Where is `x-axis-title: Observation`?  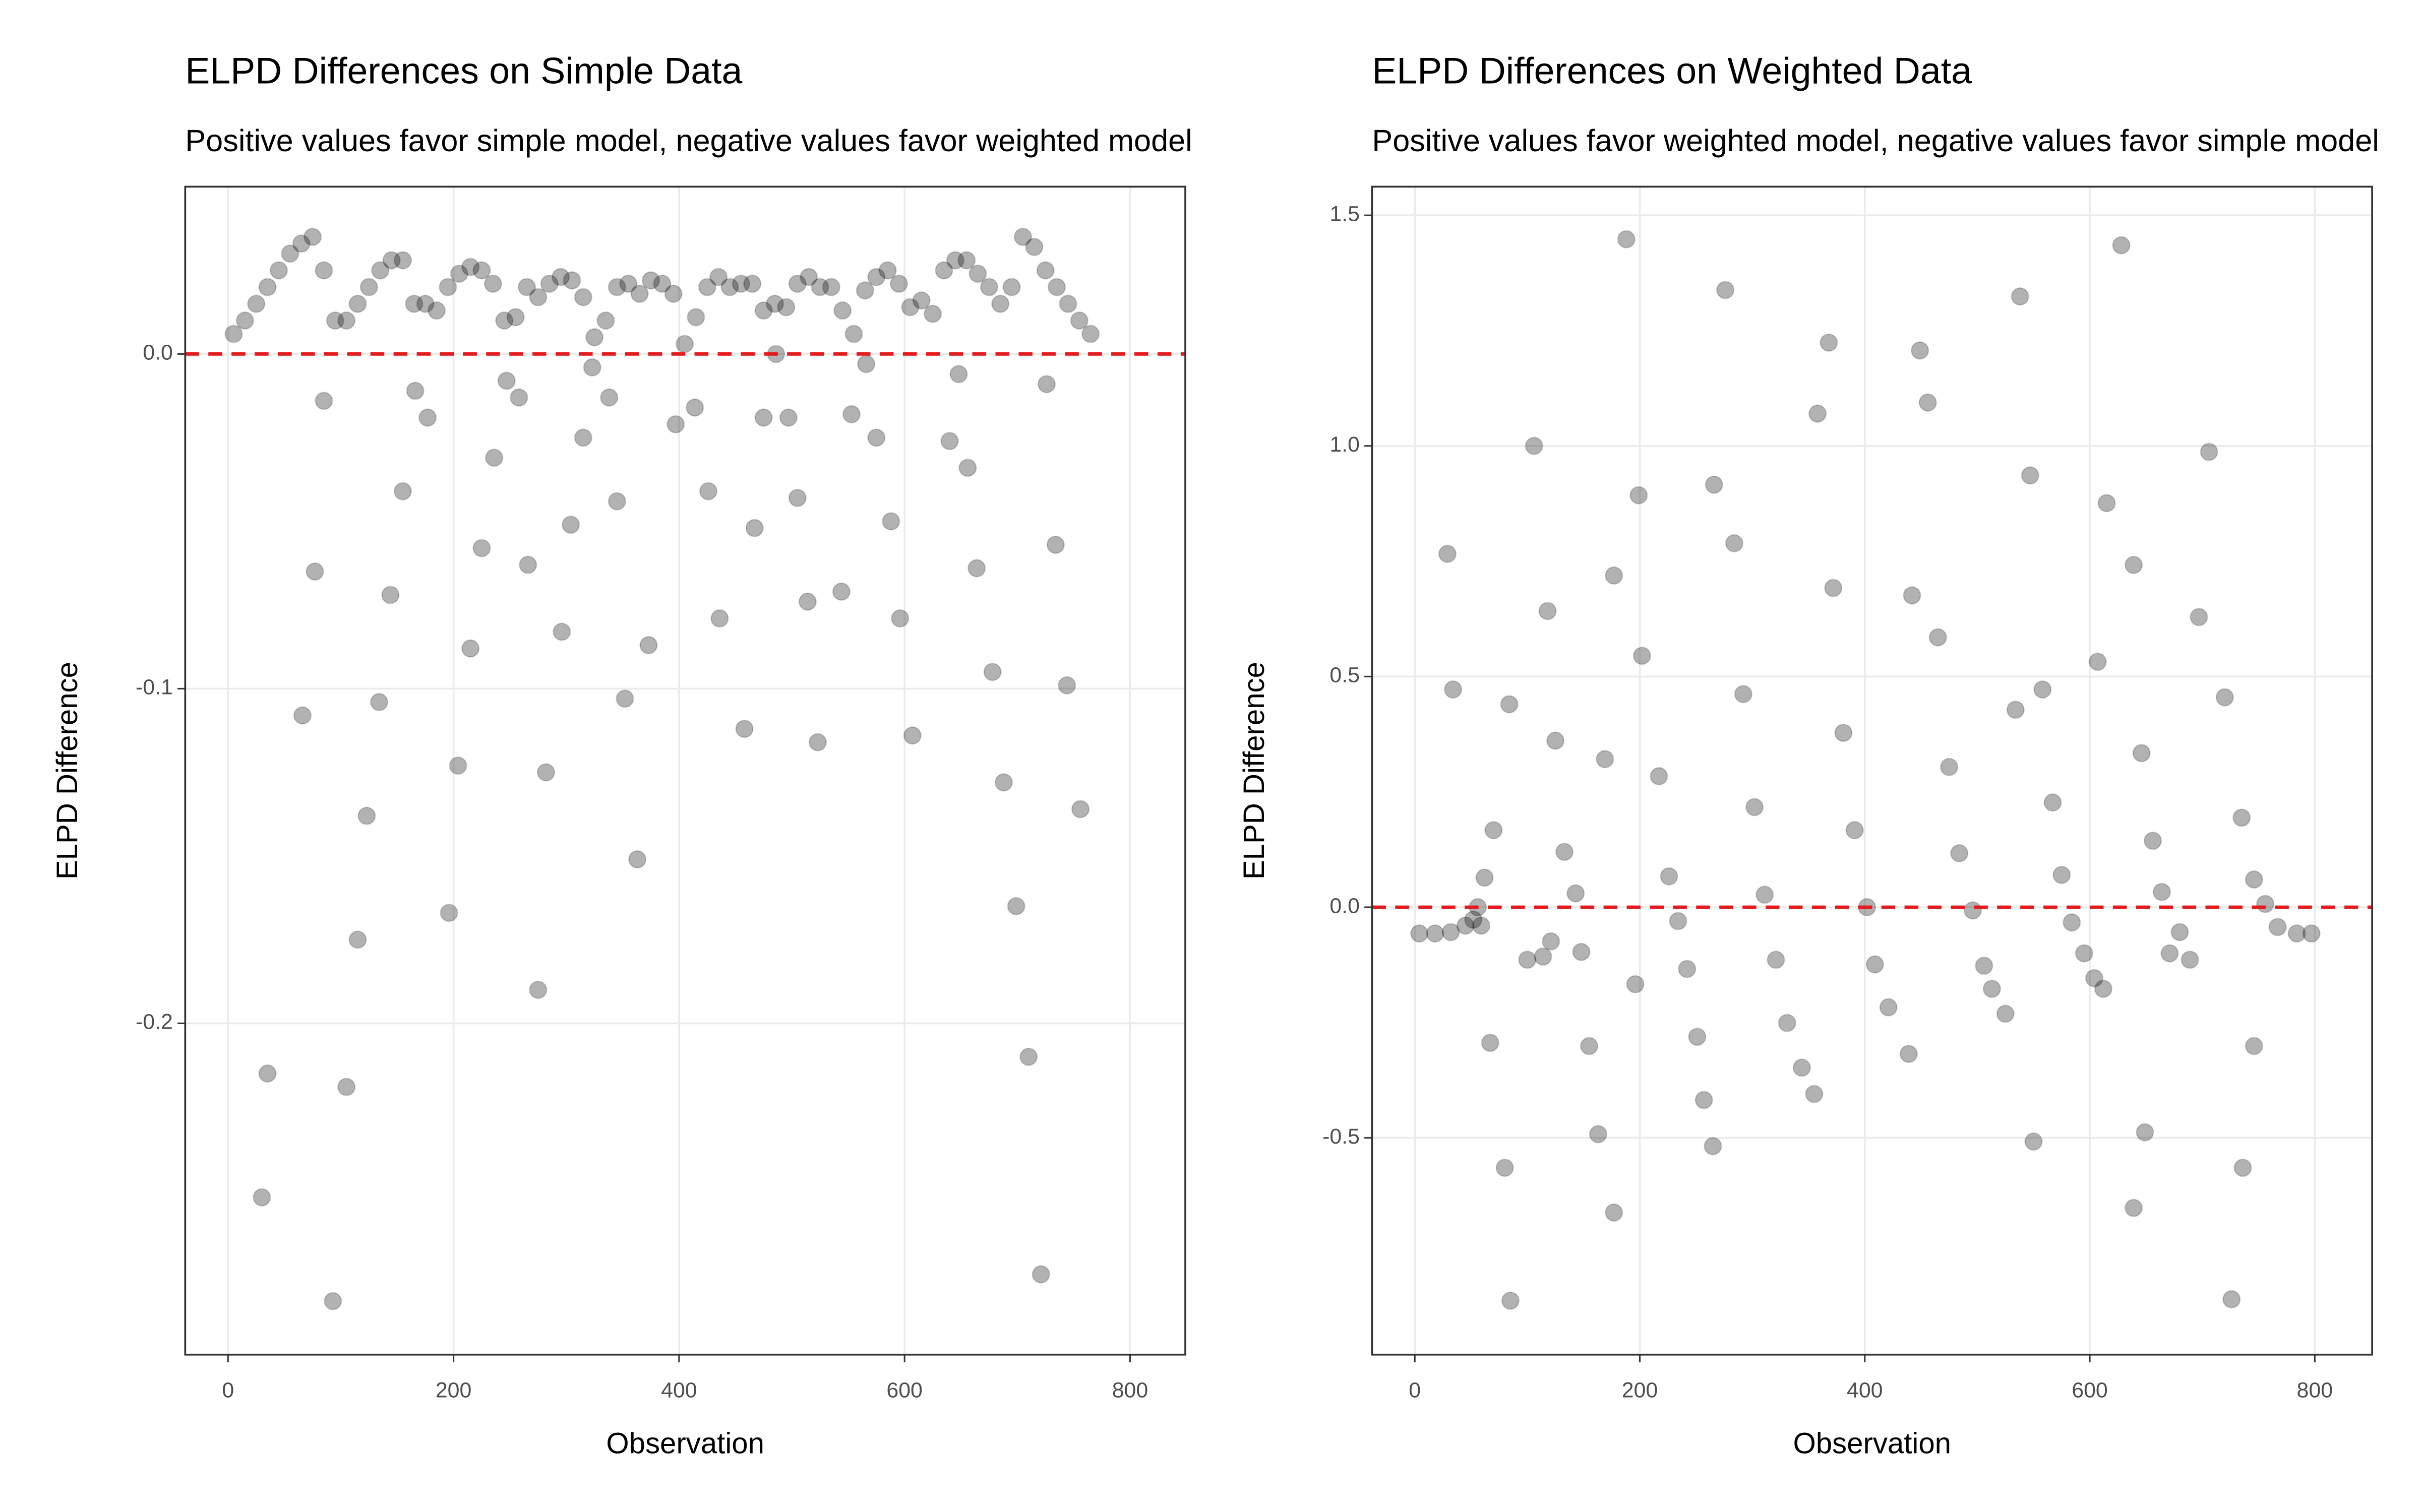
x-axis-title: Observation is located at coordinates (1872, 1443).